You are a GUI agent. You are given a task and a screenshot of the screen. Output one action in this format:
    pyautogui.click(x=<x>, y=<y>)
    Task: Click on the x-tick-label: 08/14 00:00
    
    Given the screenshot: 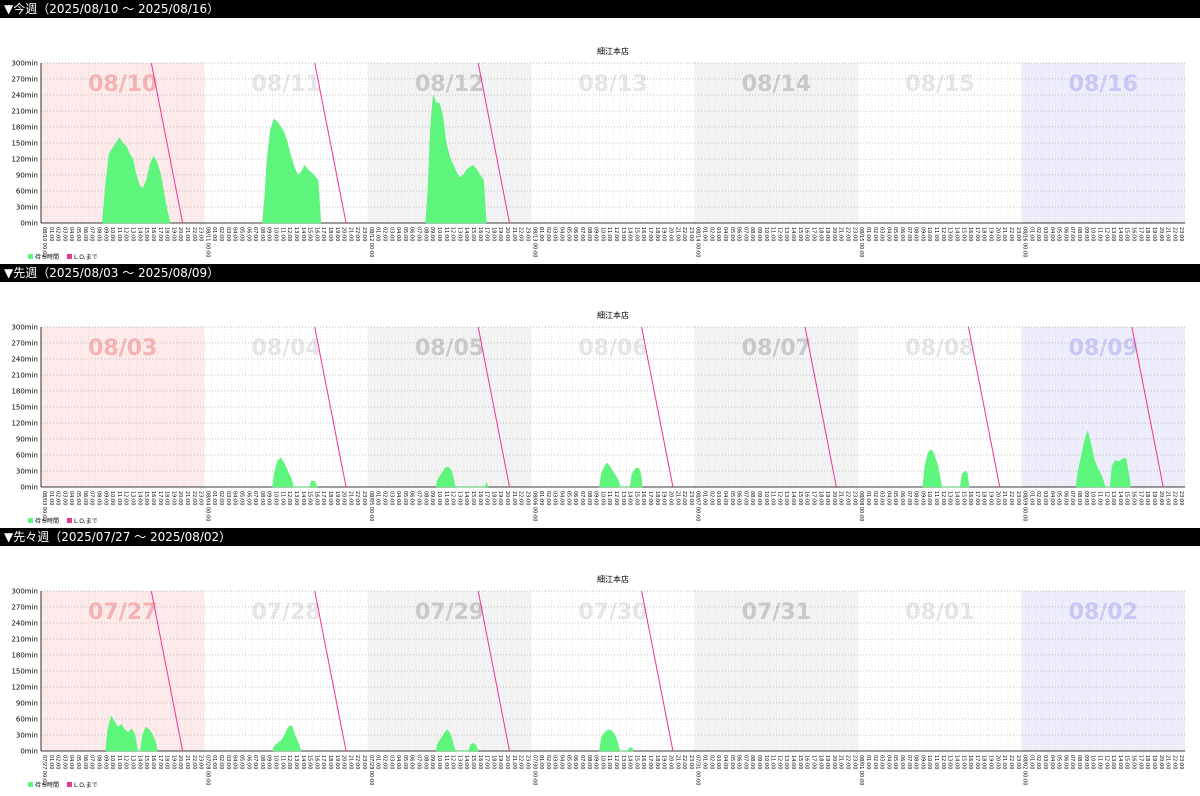 What is the action you would take?
    pyautogui.click(x=698, y=242)
    